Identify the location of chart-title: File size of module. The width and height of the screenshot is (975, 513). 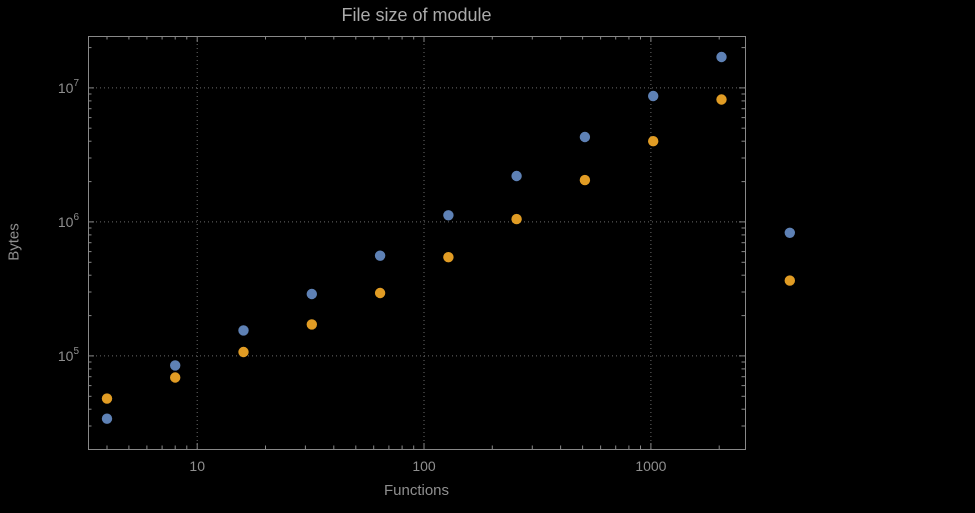
(416, 15).